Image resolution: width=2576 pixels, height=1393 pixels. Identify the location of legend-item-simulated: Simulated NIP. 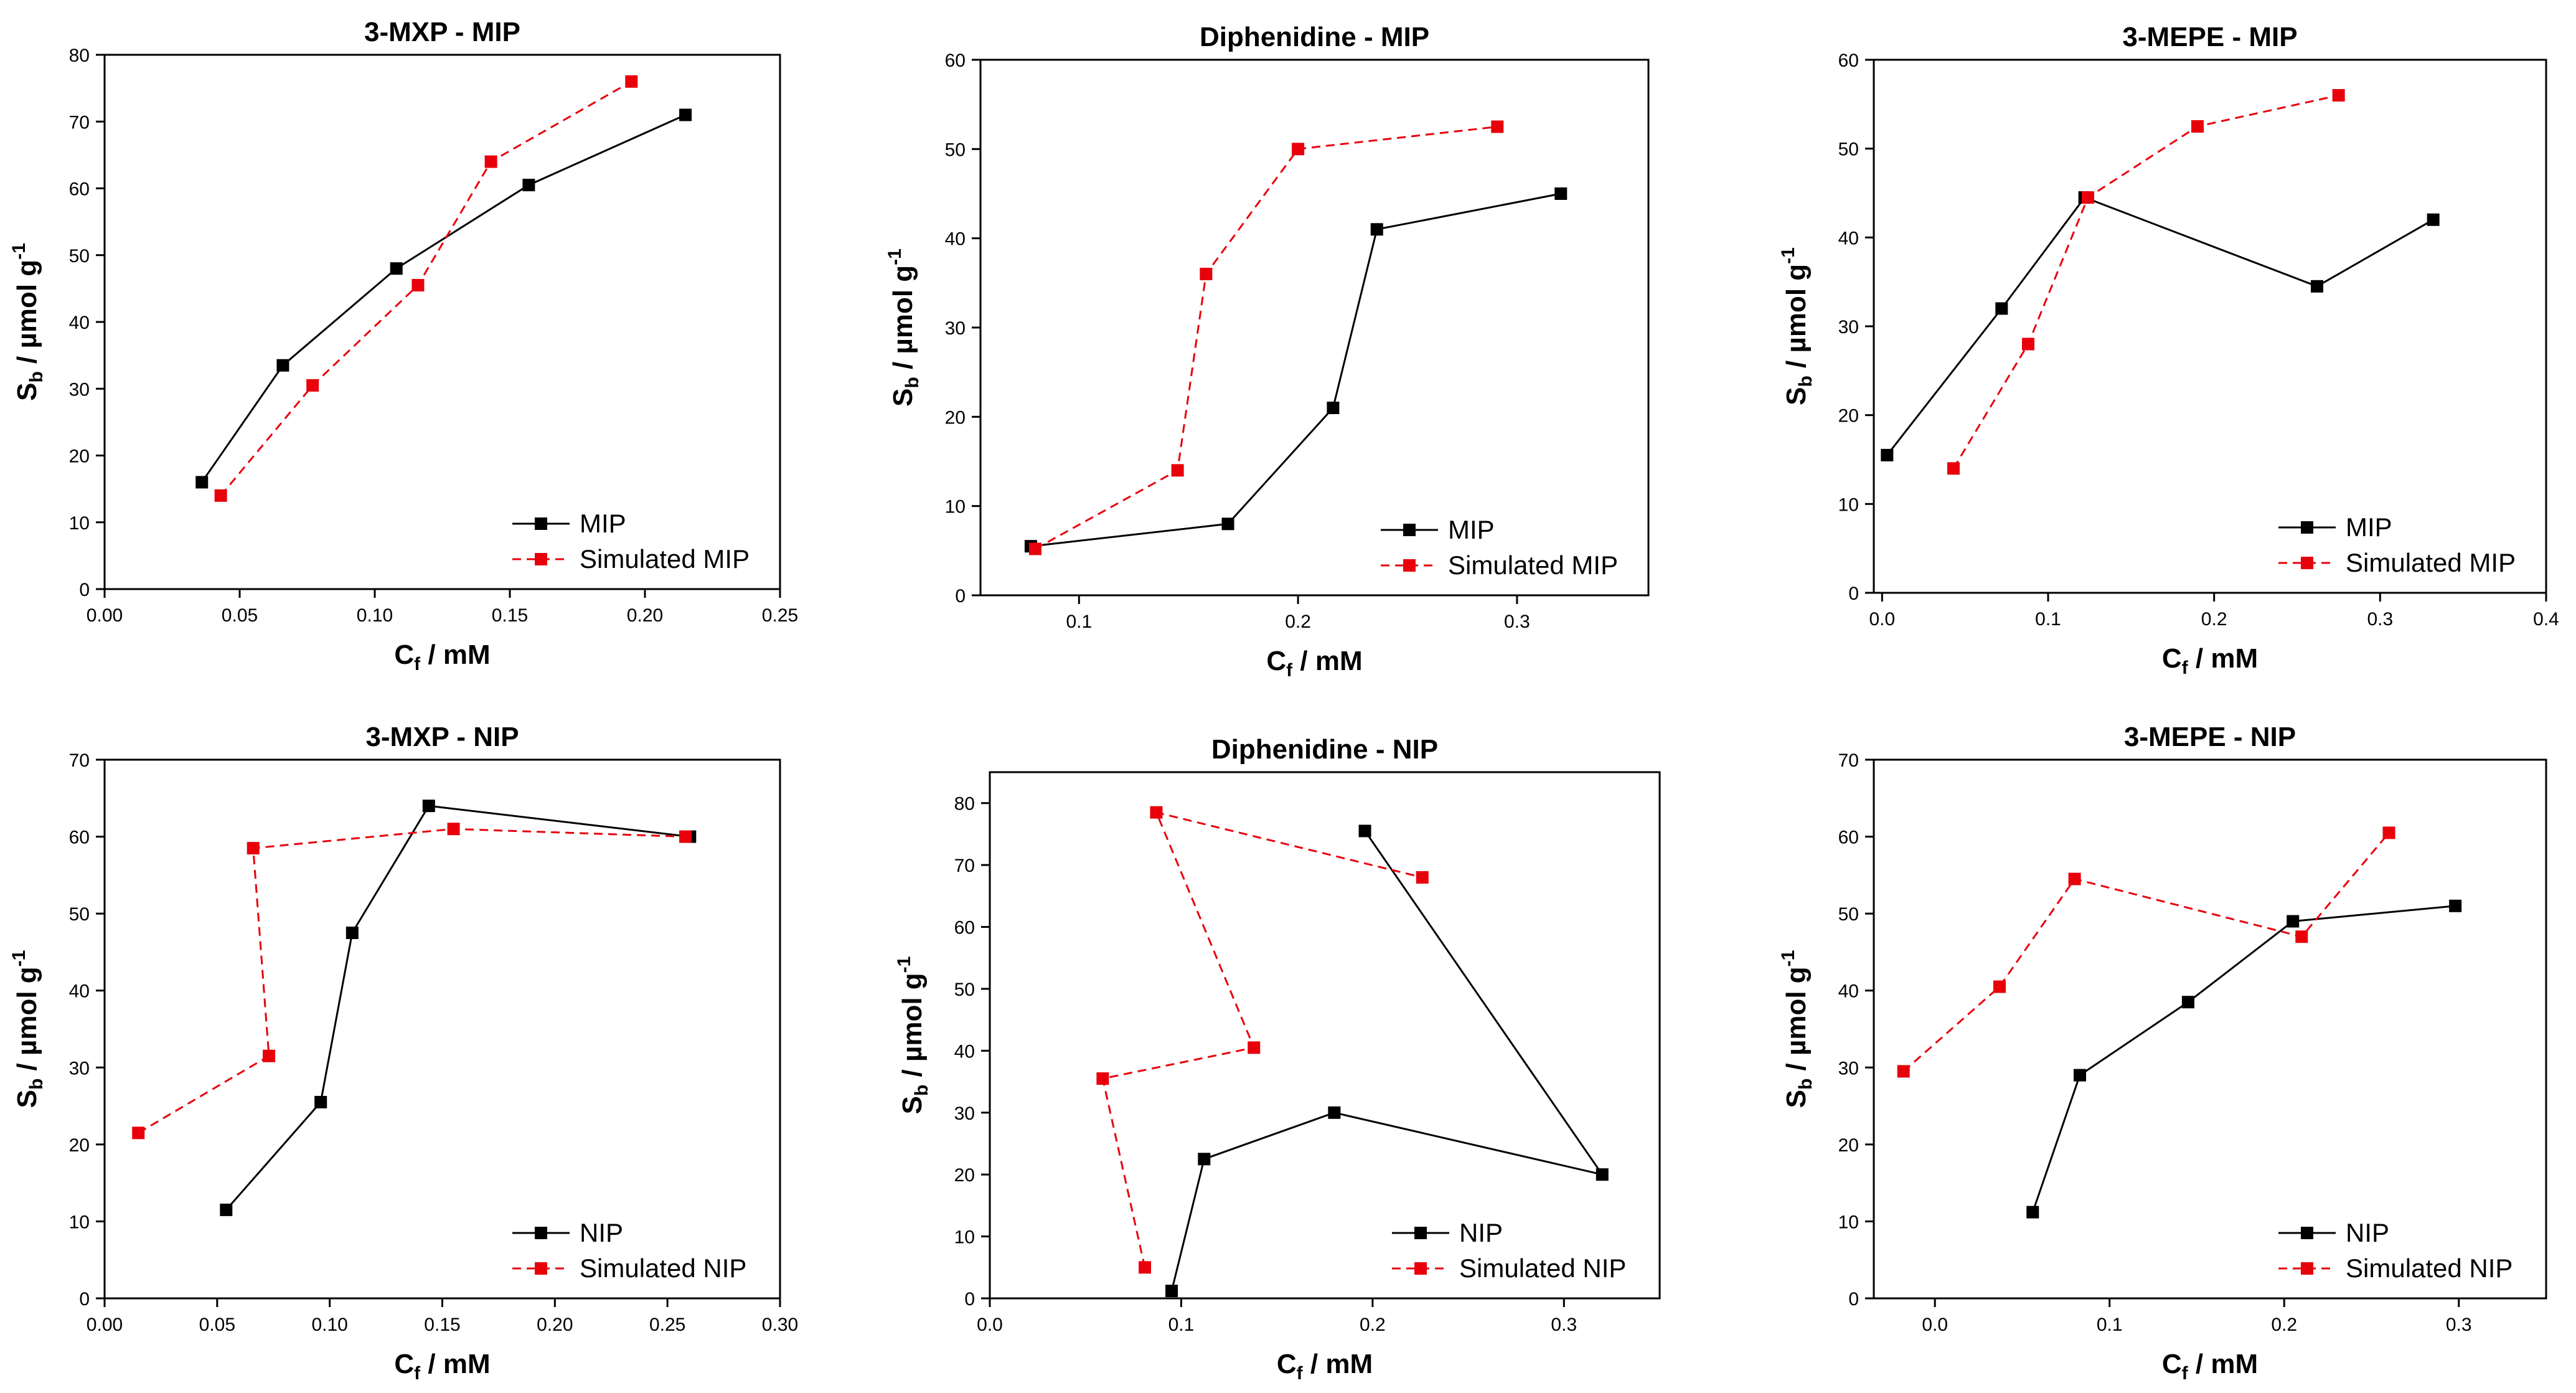
(2395, 1268).